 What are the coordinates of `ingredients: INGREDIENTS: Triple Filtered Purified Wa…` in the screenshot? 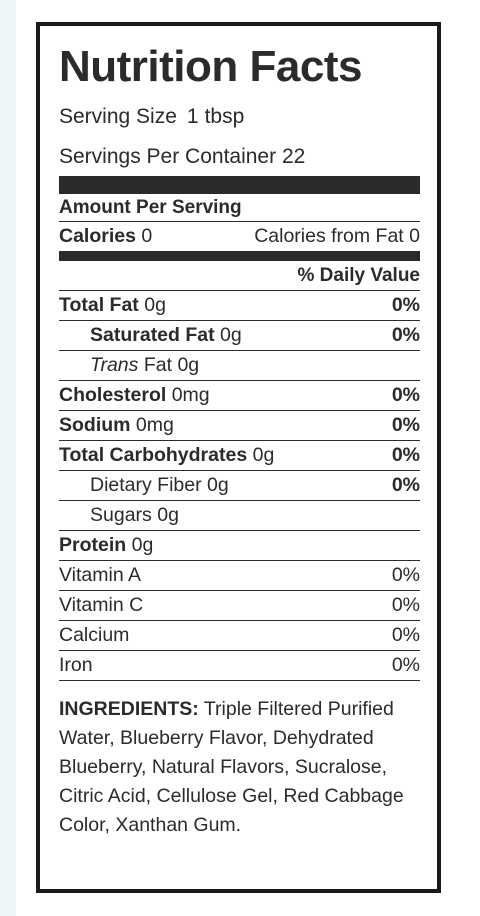 It's located at (239, 767).